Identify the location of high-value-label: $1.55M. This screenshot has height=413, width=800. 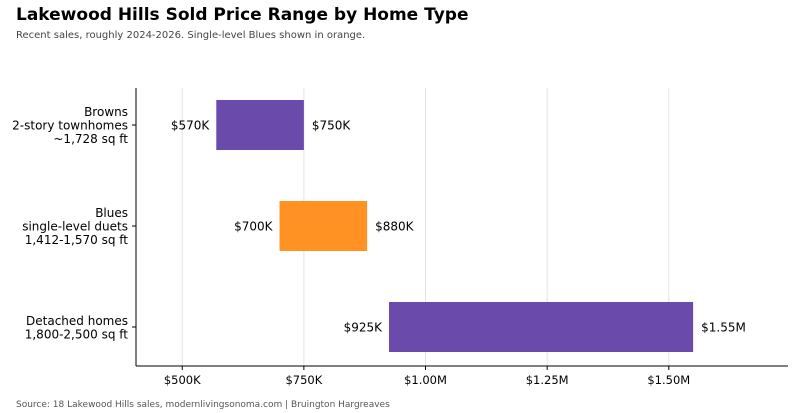
(723, 328).